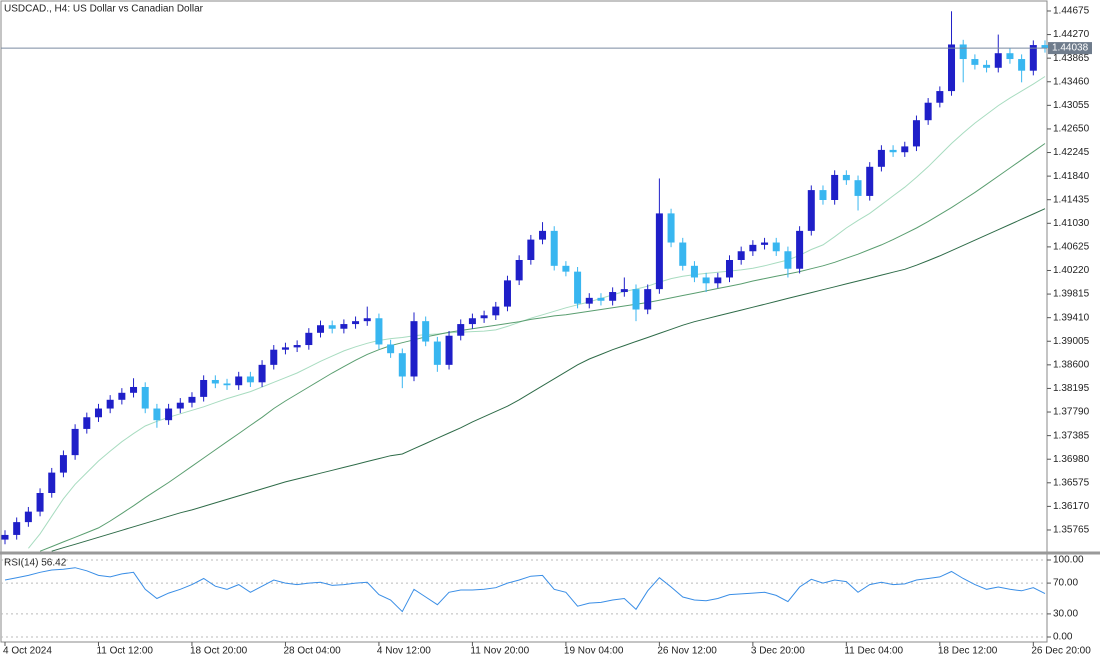  I want to click on y-tick-label: 1.37385, so click(1071, 435).